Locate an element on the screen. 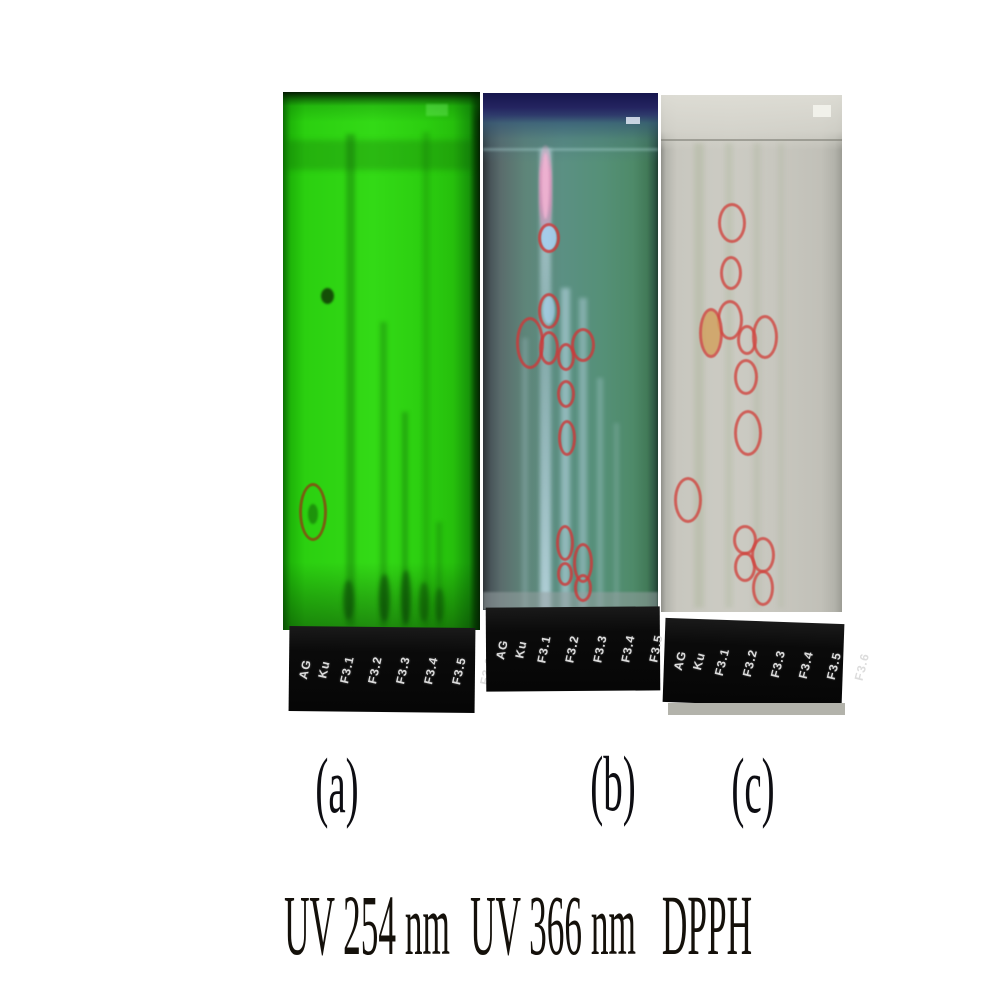 The height and width of the screenshot is (1000, 1000). tlc-plate-uv254-photo is located at coordinates (381, 361).